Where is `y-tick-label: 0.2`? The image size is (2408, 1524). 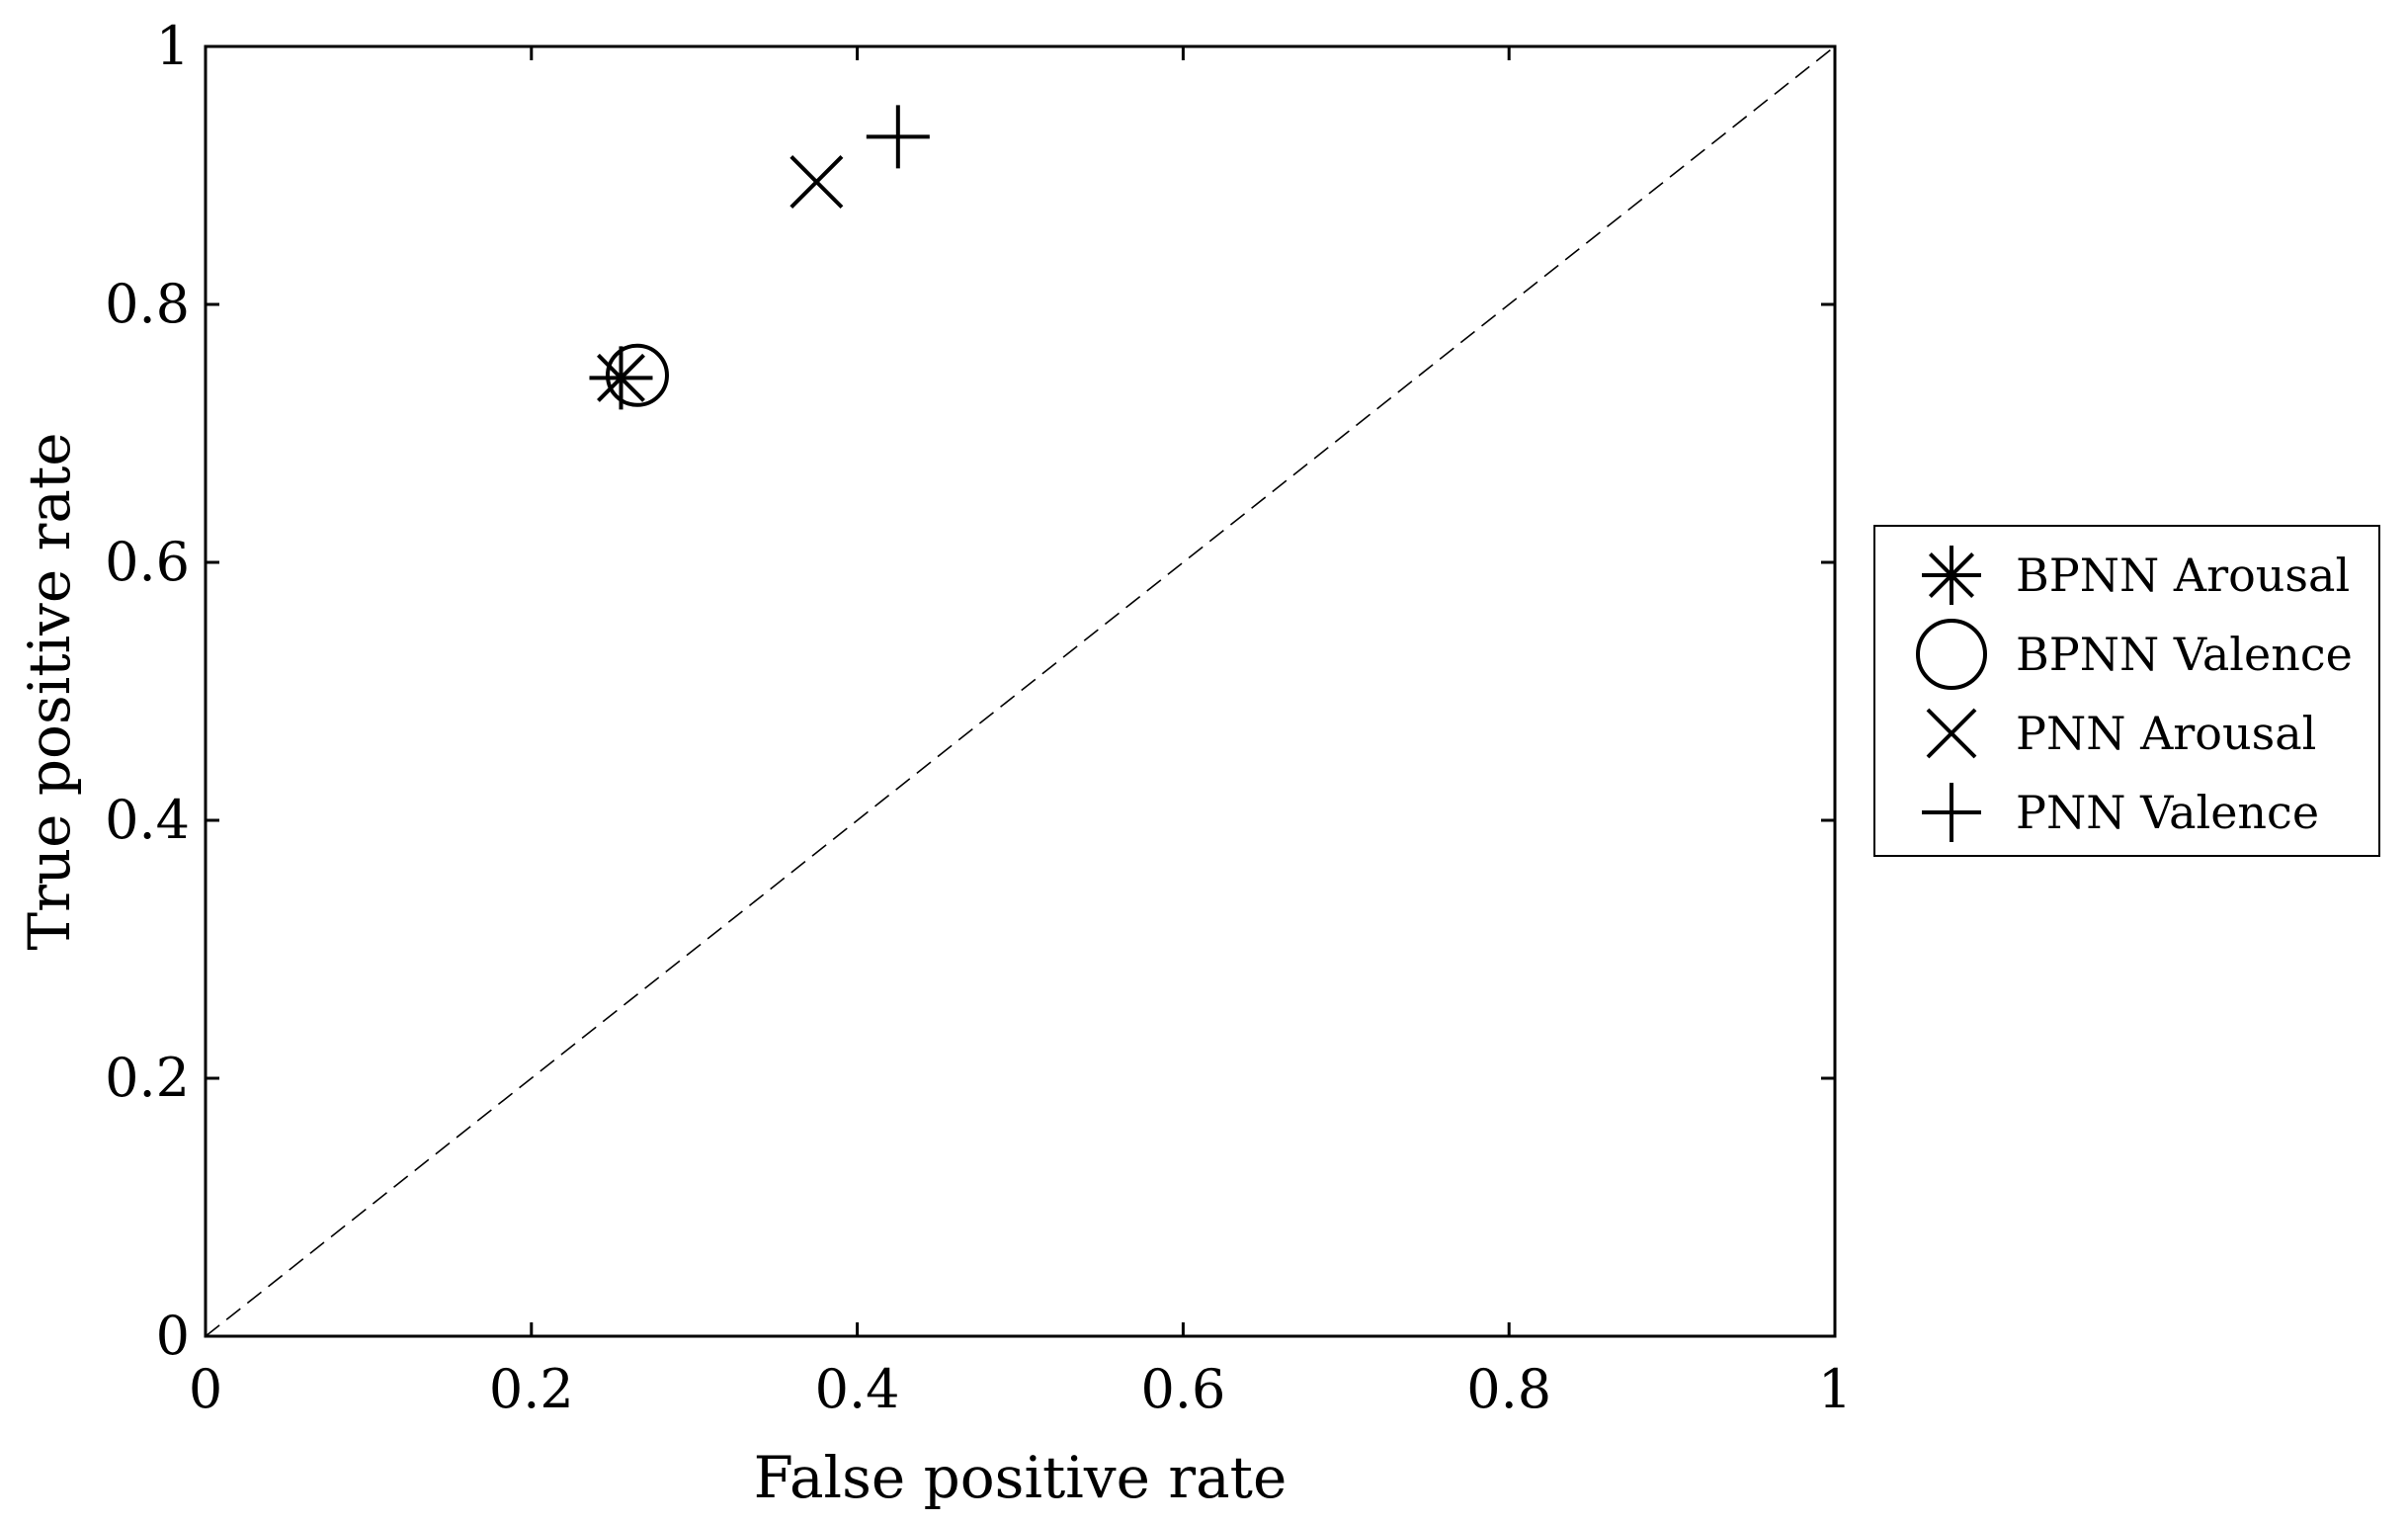 y-tick-label: 0.2 is located at coordinates (147, 1078).